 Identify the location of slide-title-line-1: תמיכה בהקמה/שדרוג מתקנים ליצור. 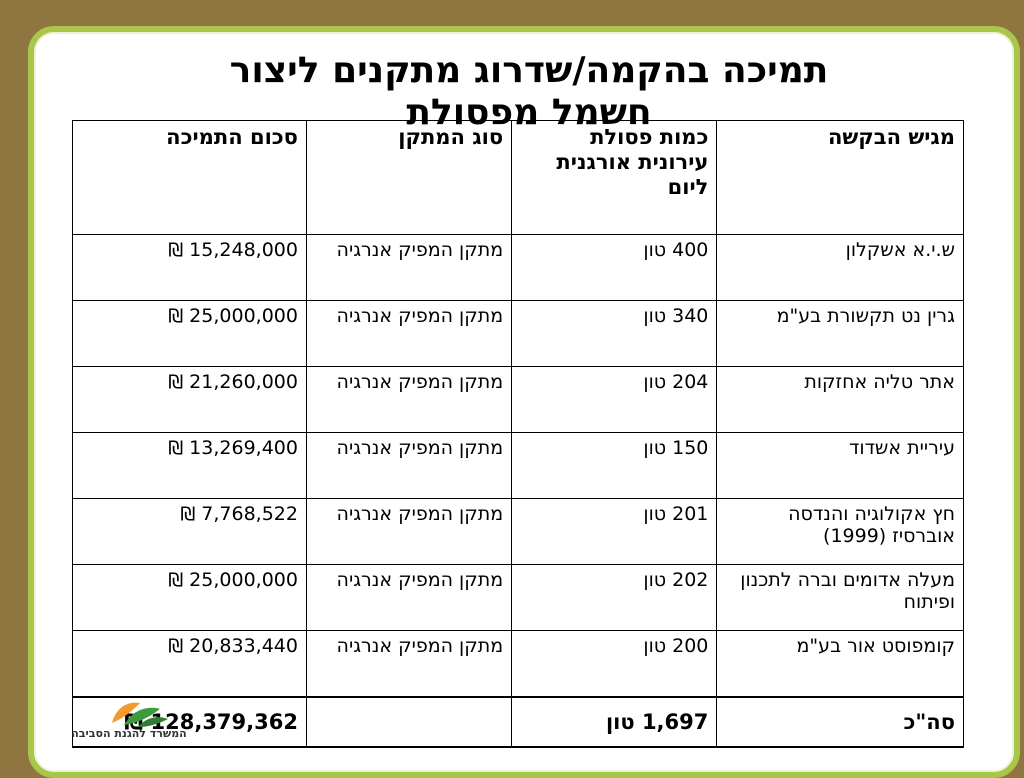
(529, 70).